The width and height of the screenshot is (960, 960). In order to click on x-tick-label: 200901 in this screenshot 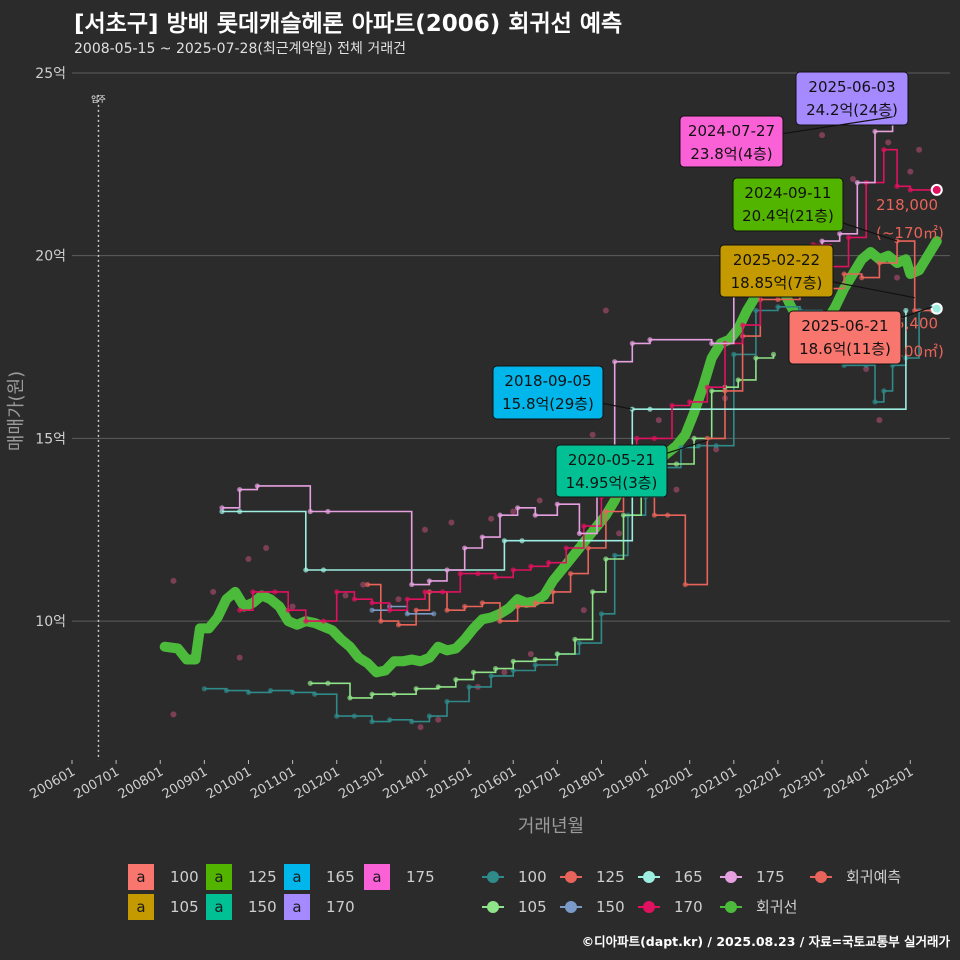, I will do `click(185, 783)`.